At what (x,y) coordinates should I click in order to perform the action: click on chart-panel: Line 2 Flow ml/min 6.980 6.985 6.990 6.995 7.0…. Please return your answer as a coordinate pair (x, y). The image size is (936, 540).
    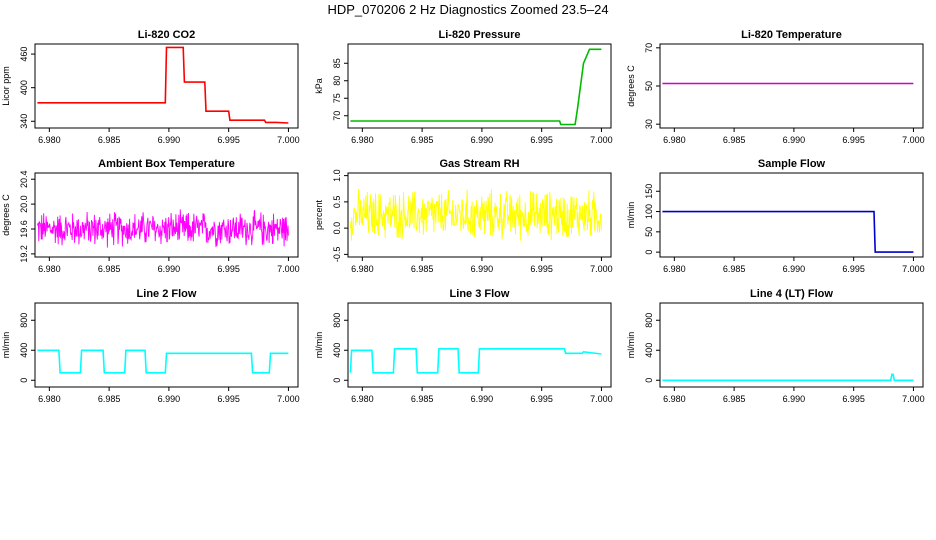
    Looking at the image, I should click on (150, 346).